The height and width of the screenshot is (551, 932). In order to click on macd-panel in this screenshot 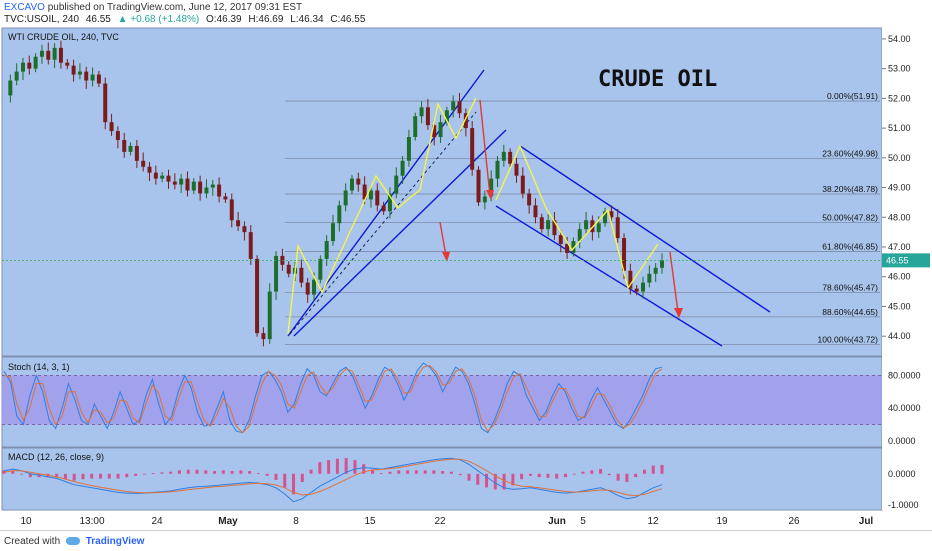, I will do `click(442, 479)`.